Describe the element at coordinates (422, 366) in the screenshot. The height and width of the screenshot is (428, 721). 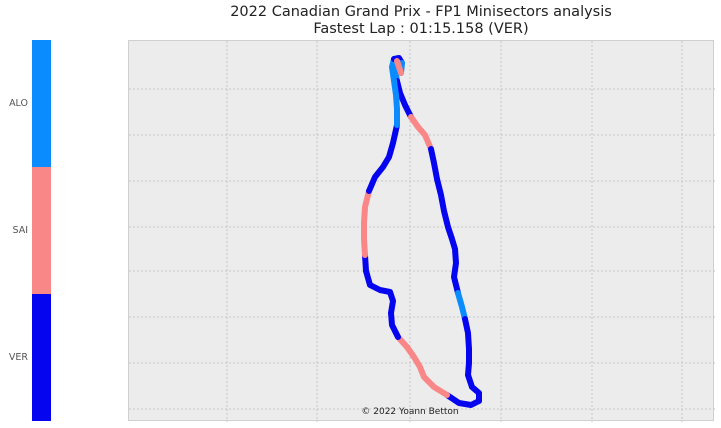
I see `minisector-7-sai` at that location.